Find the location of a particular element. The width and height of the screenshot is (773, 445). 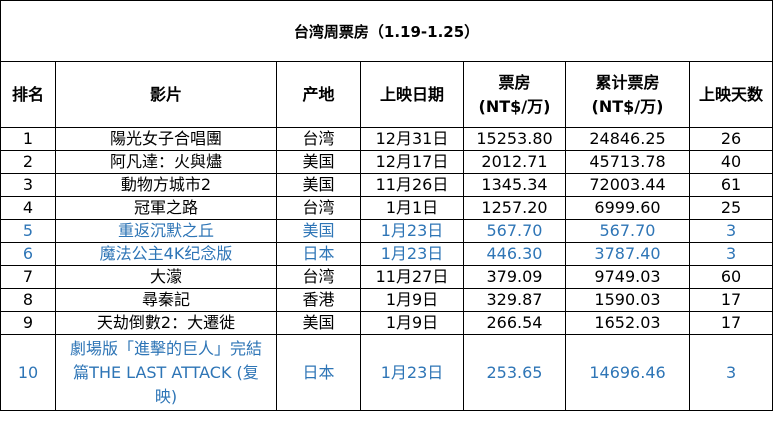

cell-release-date: 12月31日 is located at coordinates (412, 139).